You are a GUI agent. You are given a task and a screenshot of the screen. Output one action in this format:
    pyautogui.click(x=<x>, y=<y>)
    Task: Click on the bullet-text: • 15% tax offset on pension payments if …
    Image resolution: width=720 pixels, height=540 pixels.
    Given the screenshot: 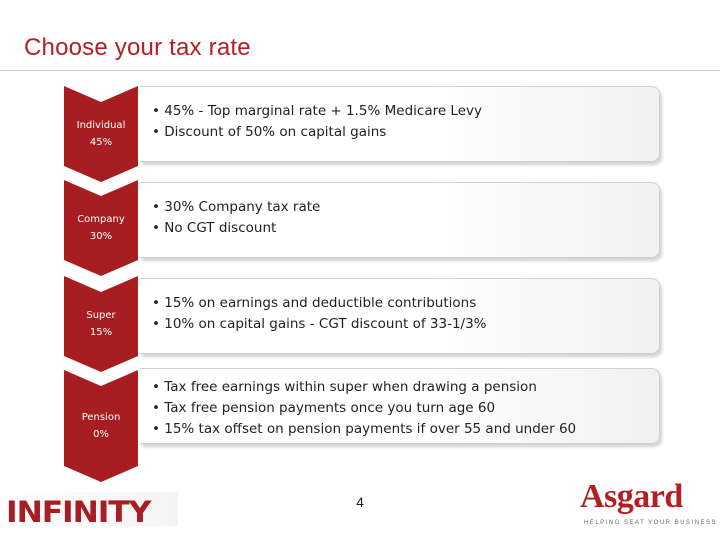 What is the action you would take?
    pyautogui.click(x=364, y=429)
    